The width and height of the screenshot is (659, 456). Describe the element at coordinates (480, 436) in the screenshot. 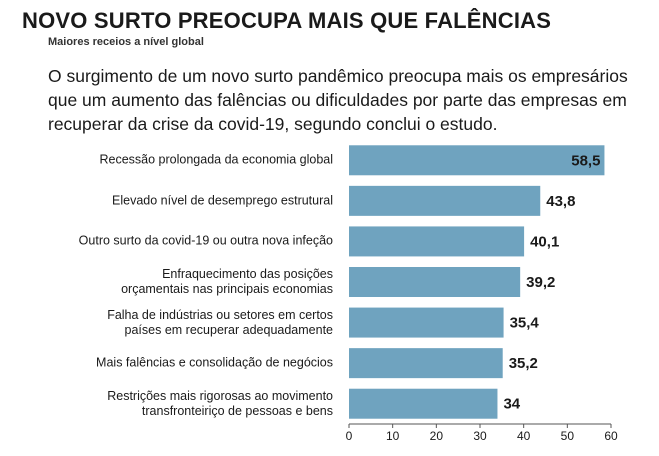

I see `x-tick-label: 30` at that location.